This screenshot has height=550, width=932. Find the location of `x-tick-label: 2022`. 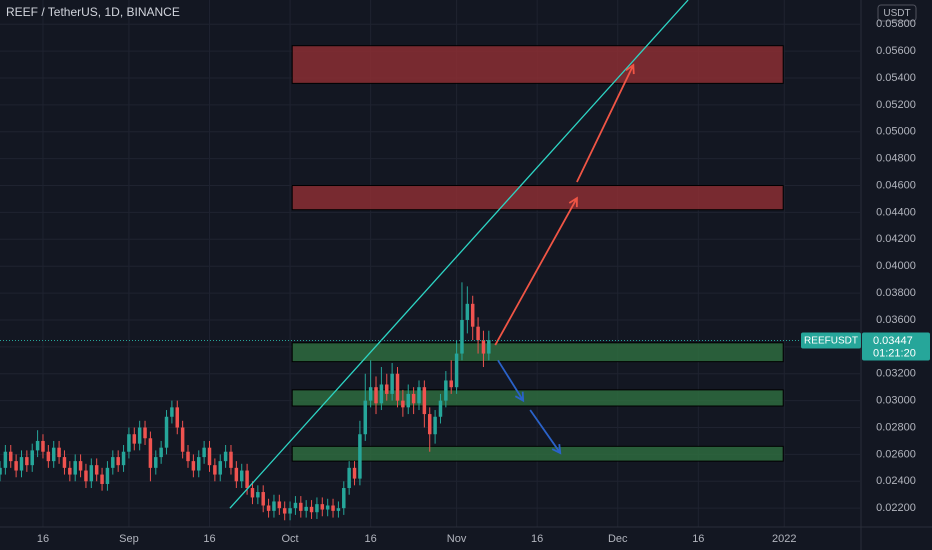

x-tick-label: 2022 is located at coordinates (784, 539).